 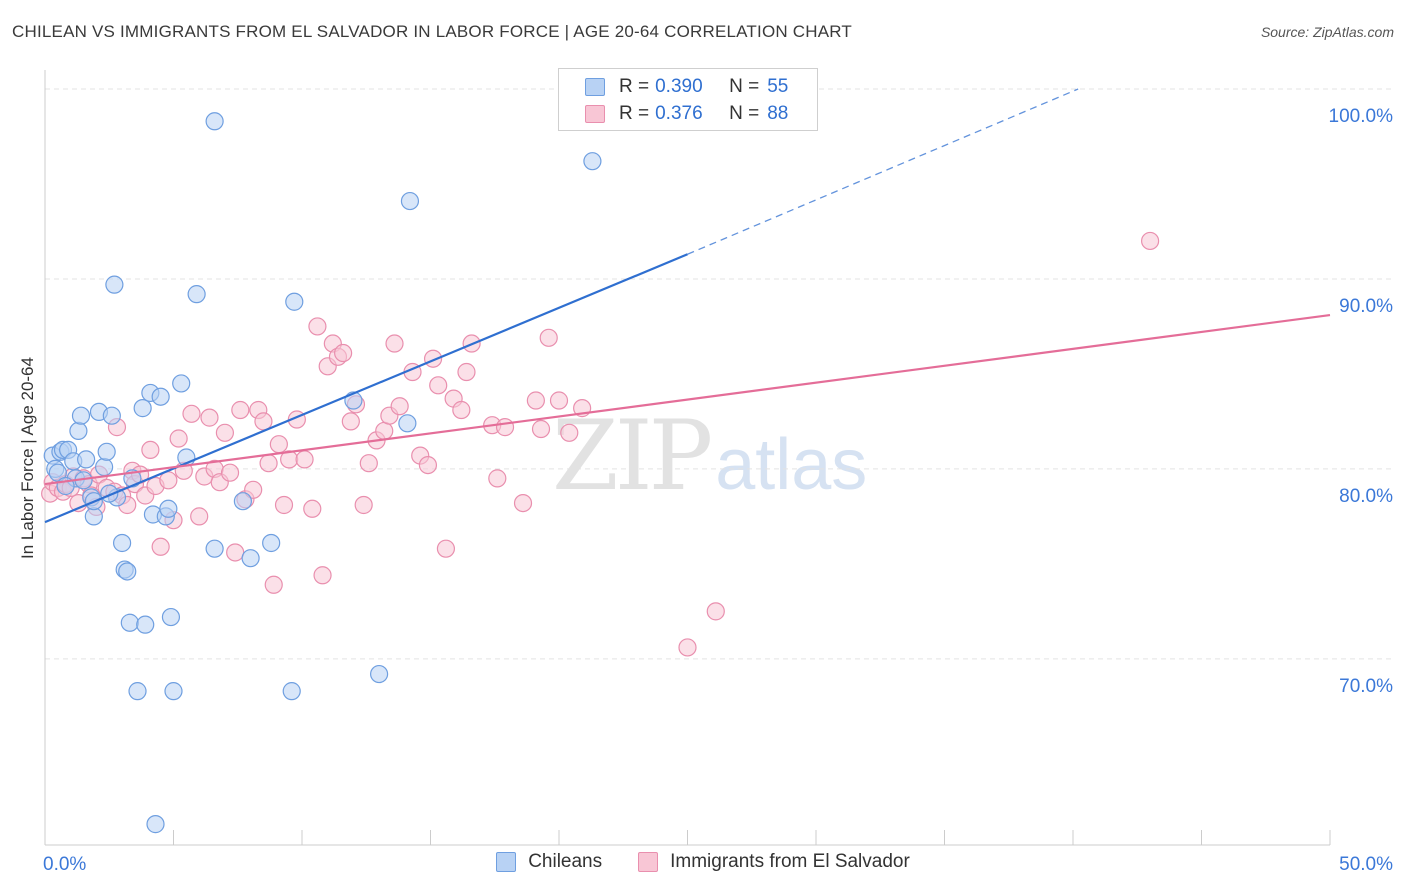 I want to click on series-legend: Chileans Immigrants from El Salvador, so click(x=703, y=862).